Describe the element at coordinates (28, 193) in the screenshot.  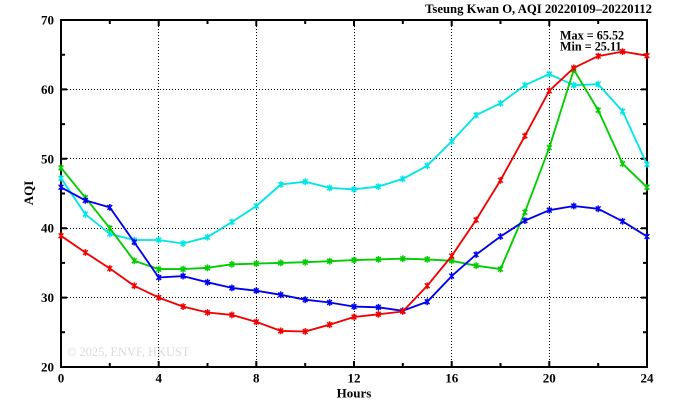
I see `svg-text: AQI` at that location.